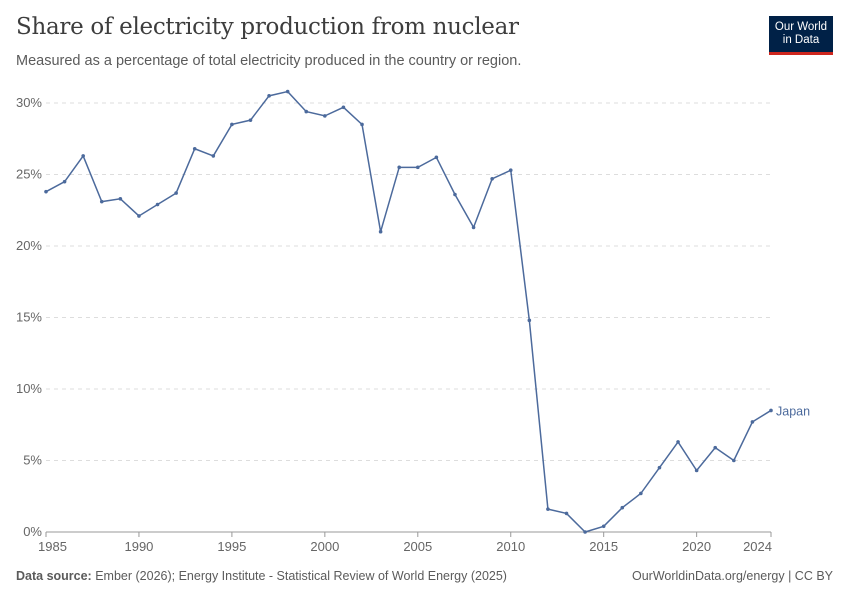 The image size is (850, 600). What do you see at coordinates (801, 27) in the screenshot?
I see `logo-line1: Our World` at bounding box center [801, 27].